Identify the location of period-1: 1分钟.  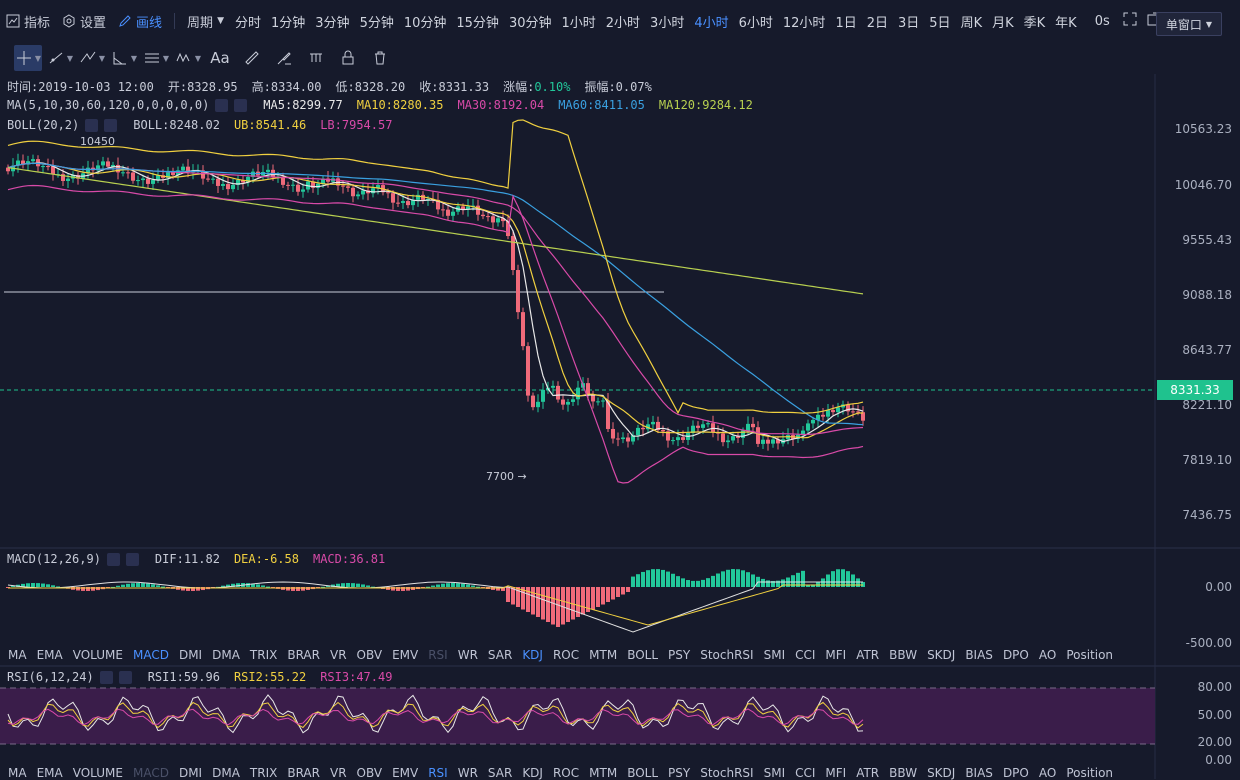
(288, 23).